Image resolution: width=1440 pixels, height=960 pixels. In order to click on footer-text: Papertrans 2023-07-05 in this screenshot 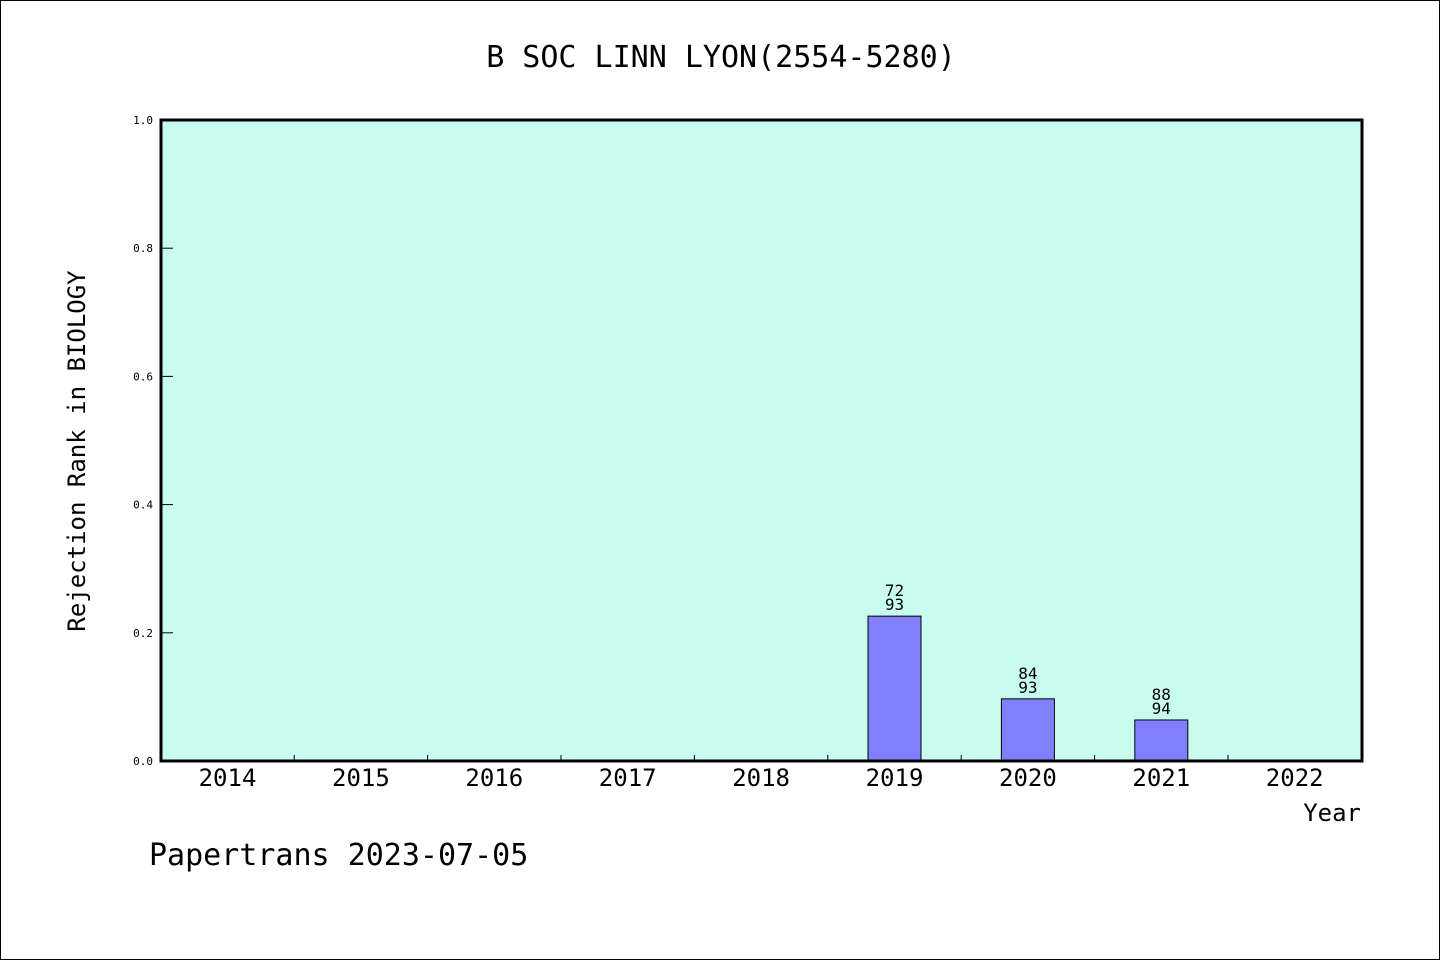, I will do `click(338, 855)`.